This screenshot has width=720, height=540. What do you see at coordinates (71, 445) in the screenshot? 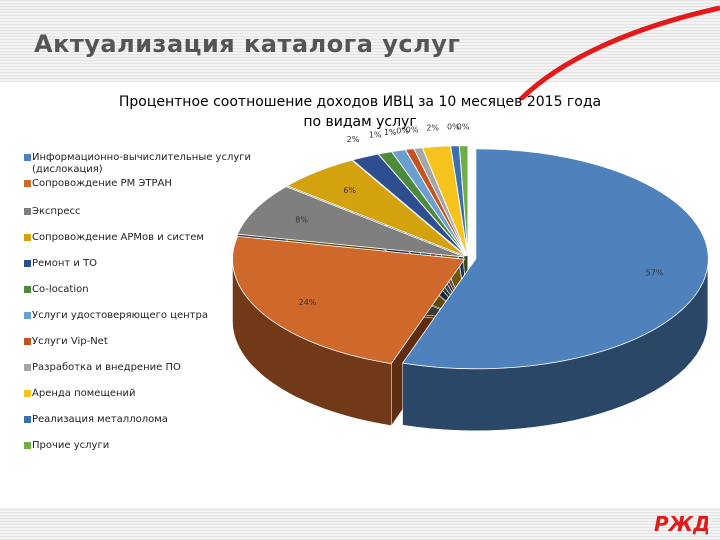
I see `legend-label: Прочие услуги` at bounding box center [71, 445].